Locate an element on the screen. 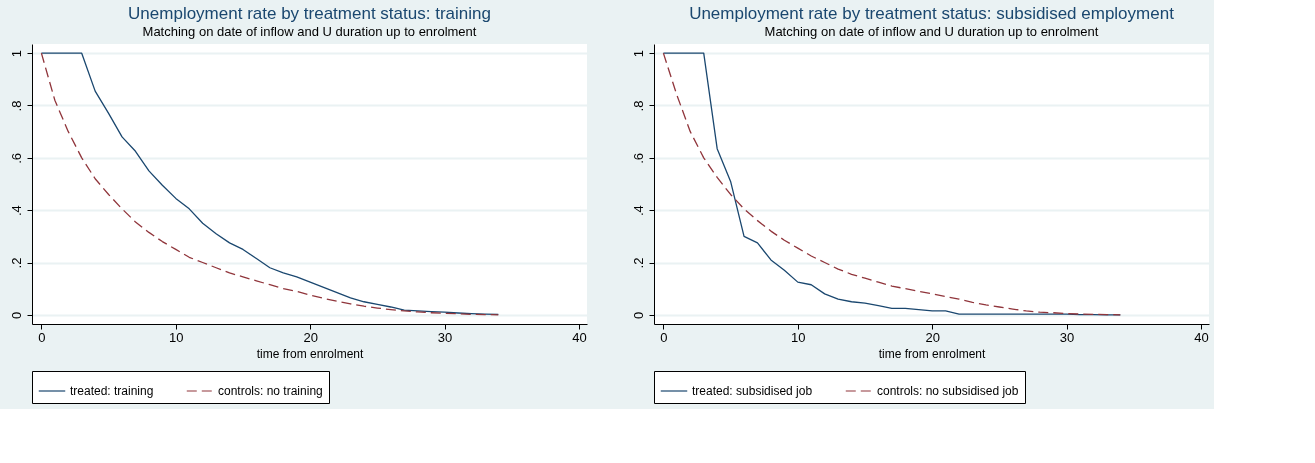  legend-label: controls: no training is located at coordinates (270, 391).